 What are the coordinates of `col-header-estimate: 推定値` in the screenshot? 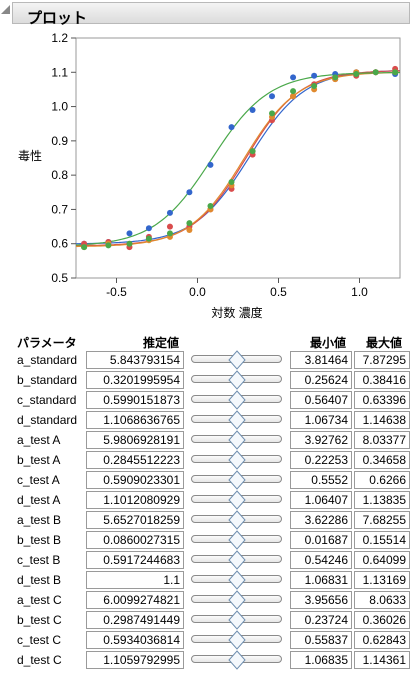 It's located at (161, 343).